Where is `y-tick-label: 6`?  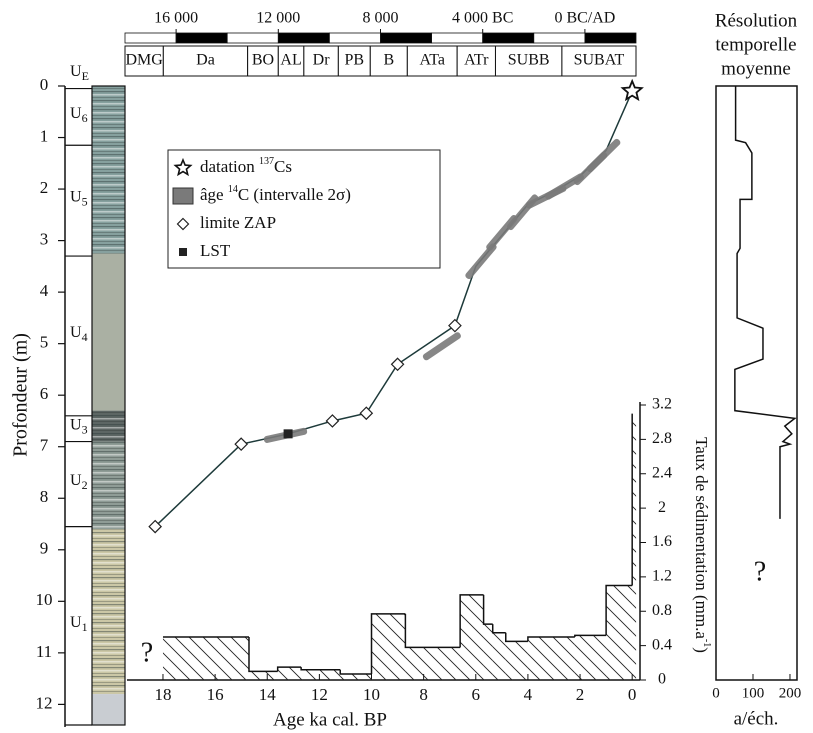
y-tick-label: 6 is located at coordinates (44, 393).